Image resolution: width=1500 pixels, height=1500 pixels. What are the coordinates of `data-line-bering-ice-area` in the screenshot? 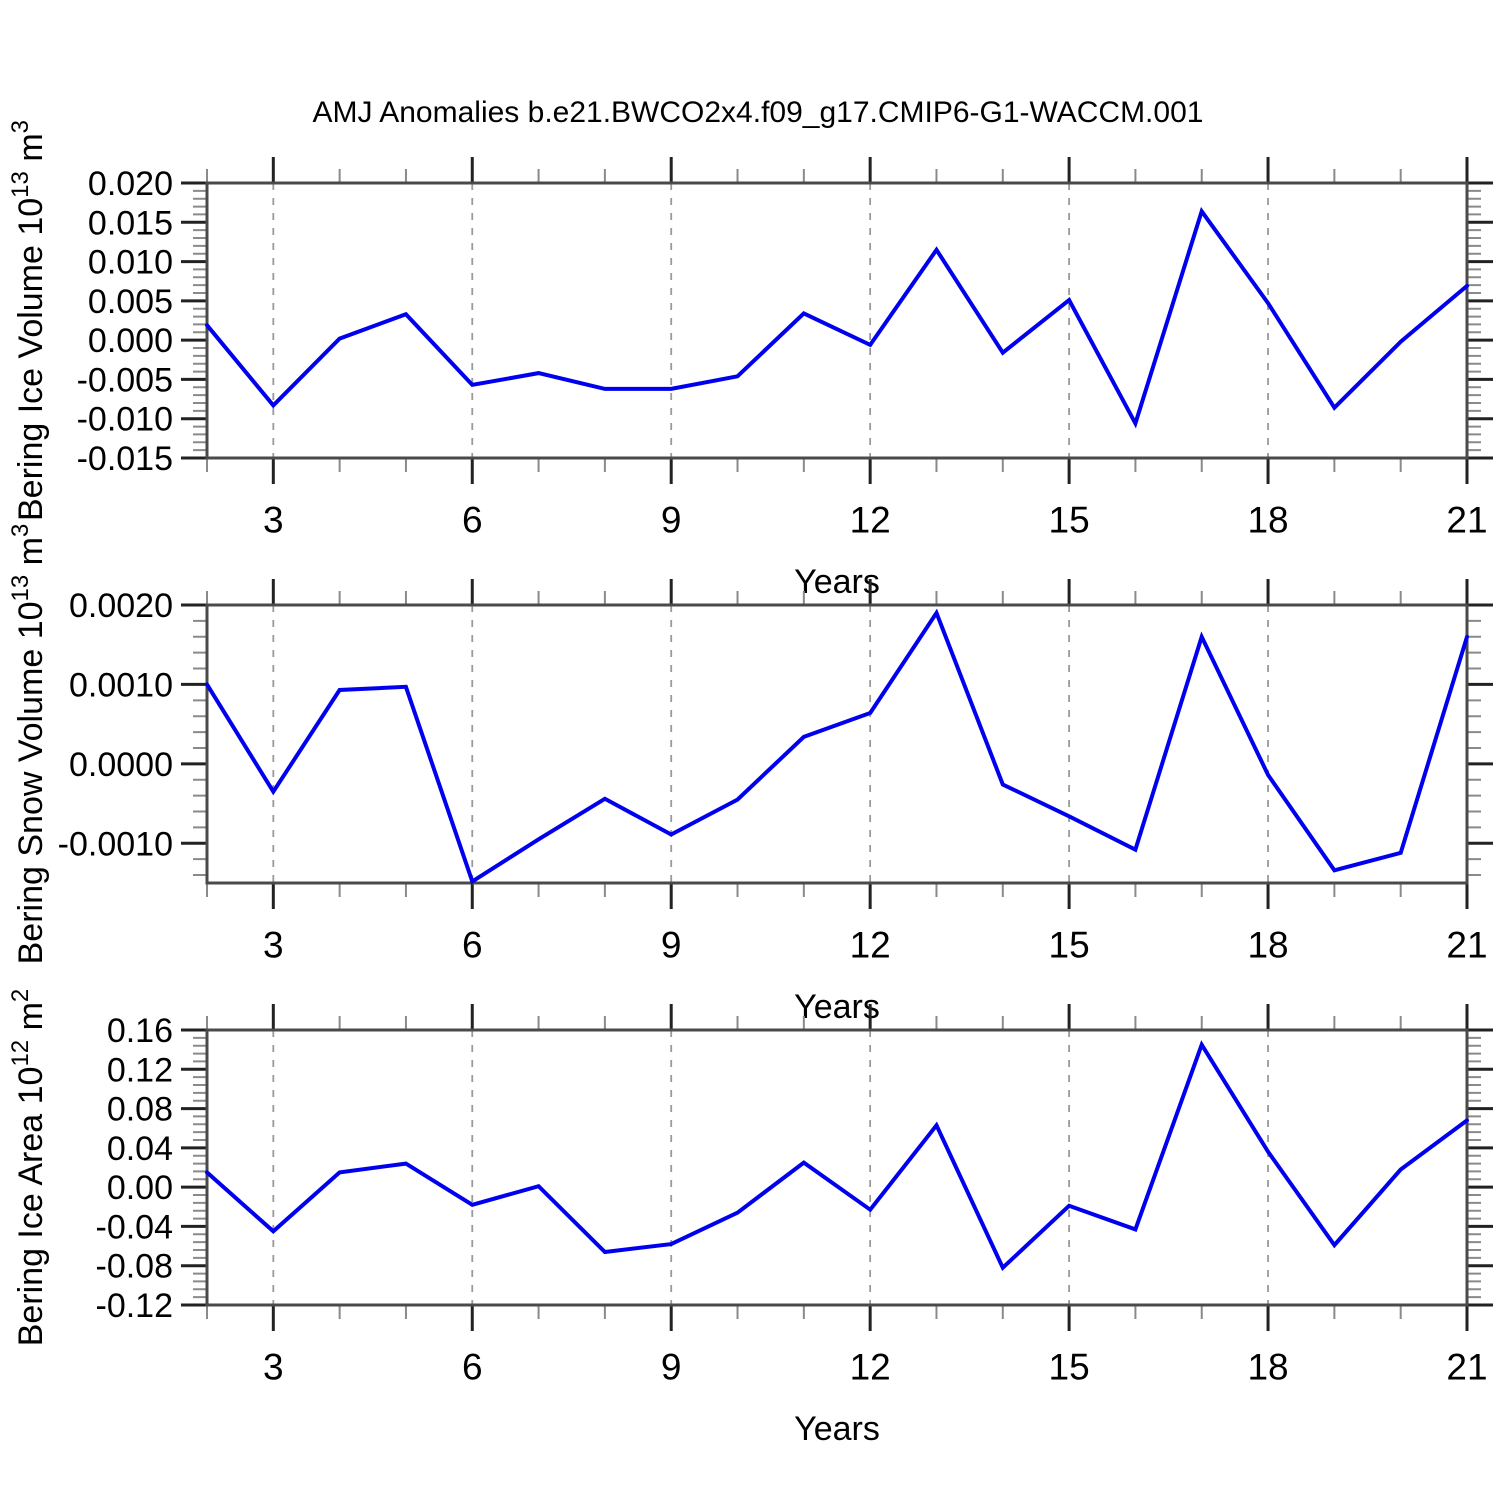 It's located at (837, 1156).